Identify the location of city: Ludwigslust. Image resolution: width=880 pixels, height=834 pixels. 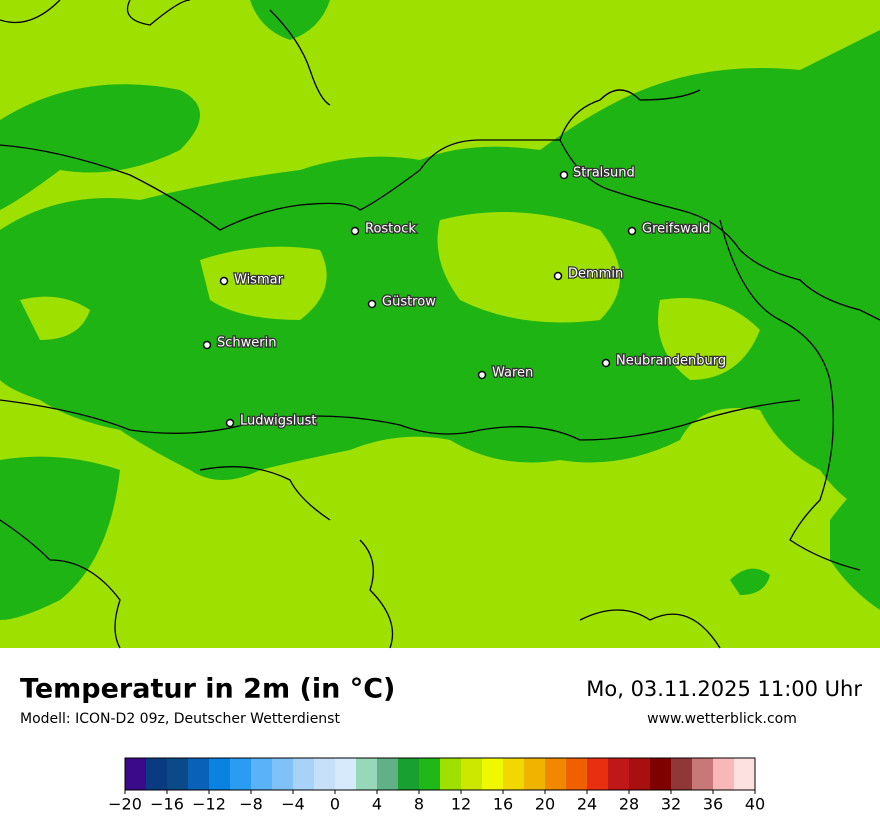
(271, 421).